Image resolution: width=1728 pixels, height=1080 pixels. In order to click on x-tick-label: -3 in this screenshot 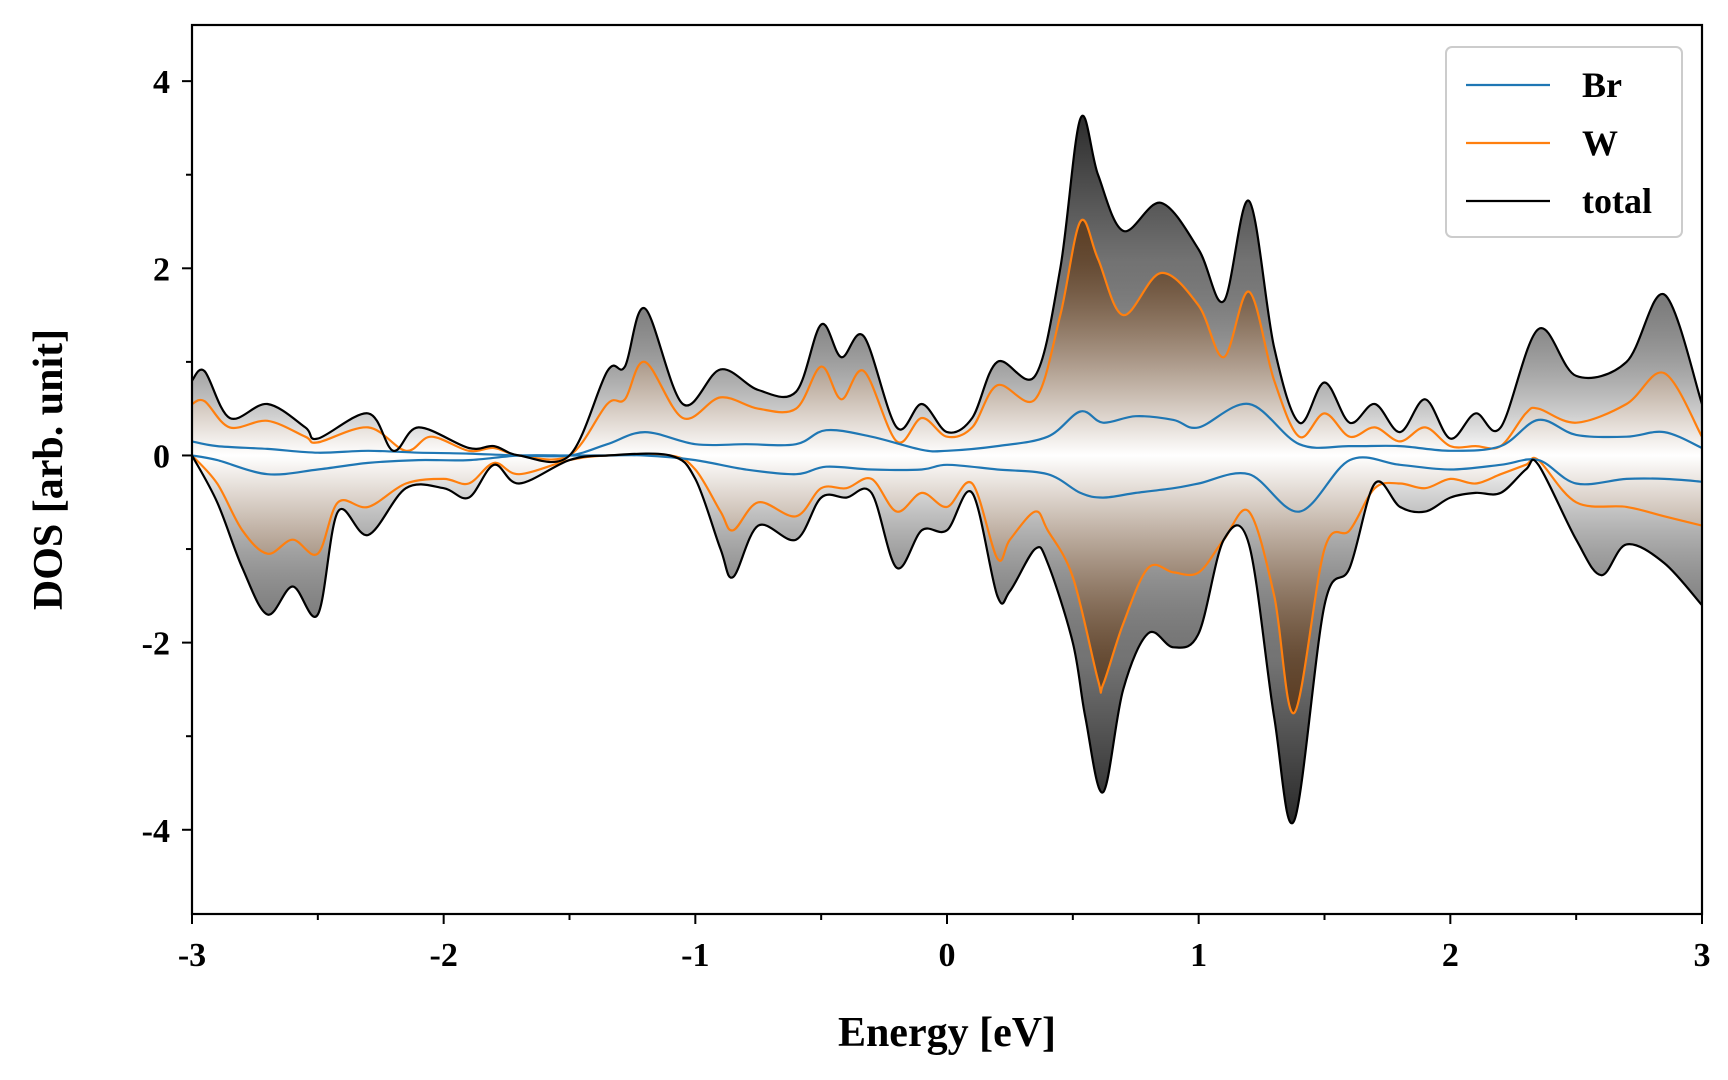, I will do `click(192, 955)`.